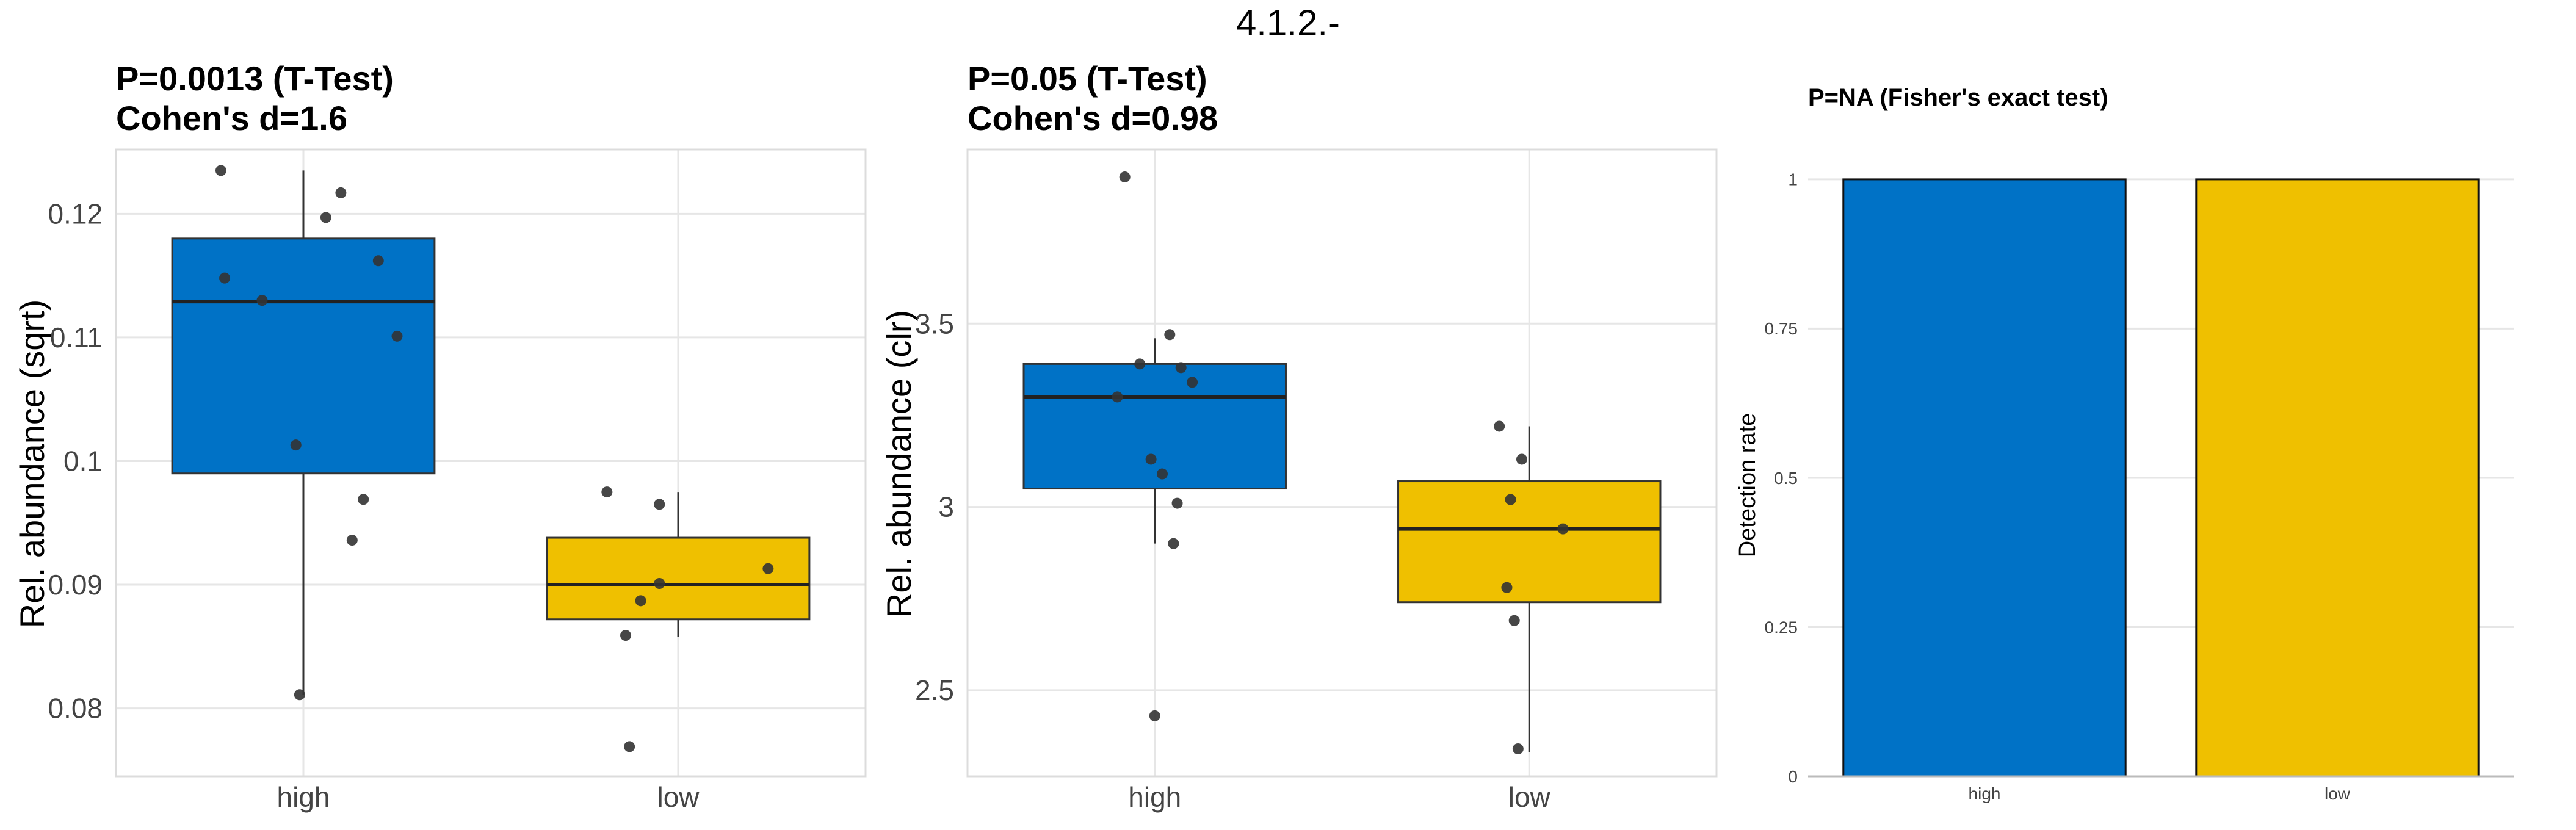 The height and width of the screenshot is (830, 2576). What do you see at coordinates (303, 797) in the screenshot?
I see `panel1-x-tick-label-high: high` at bounding box center [303, 797].